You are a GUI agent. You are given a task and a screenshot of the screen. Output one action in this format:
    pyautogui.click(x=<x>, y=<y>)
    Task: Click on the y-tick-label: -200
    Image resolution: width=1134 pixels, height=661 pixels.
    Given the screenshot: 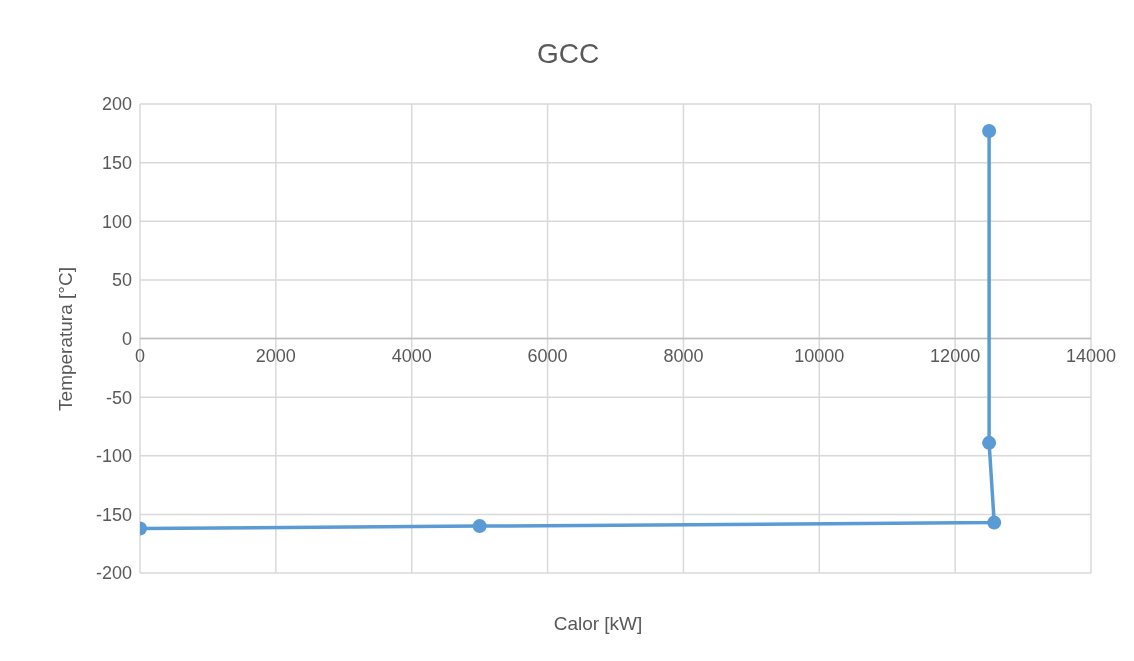 What is the action you would take?
    pyautogui.click(x=113, y=573)
    